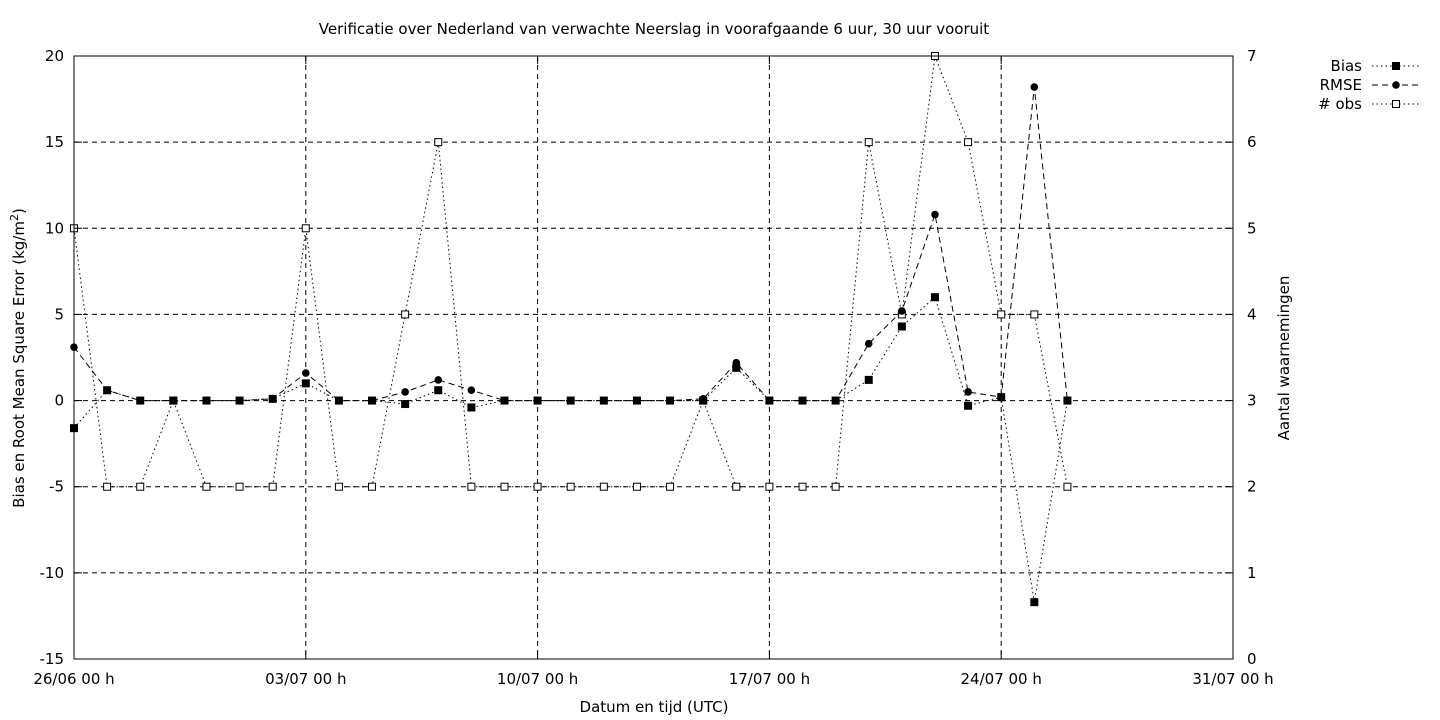 The image size is (1440, 720). I want to click on y-tick-label: 20, so click(54, 56).